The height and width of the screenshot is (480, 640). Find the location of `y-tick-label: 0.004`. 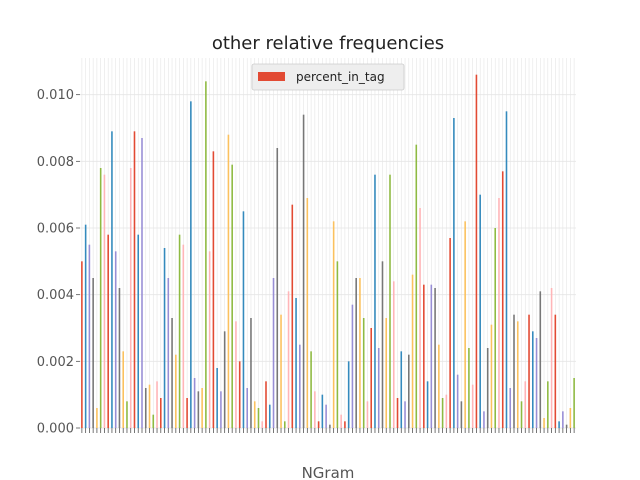

y-tick-label: 0.004 is located at coordinates (55, 295).